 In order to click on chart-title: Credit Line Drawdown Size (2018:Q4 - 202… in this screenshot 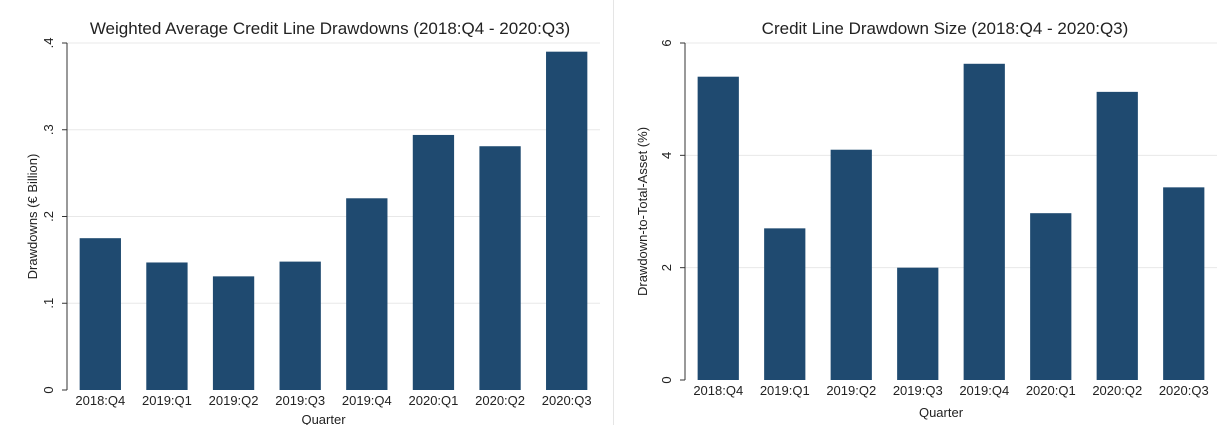, I will do `click(945, 28)`.